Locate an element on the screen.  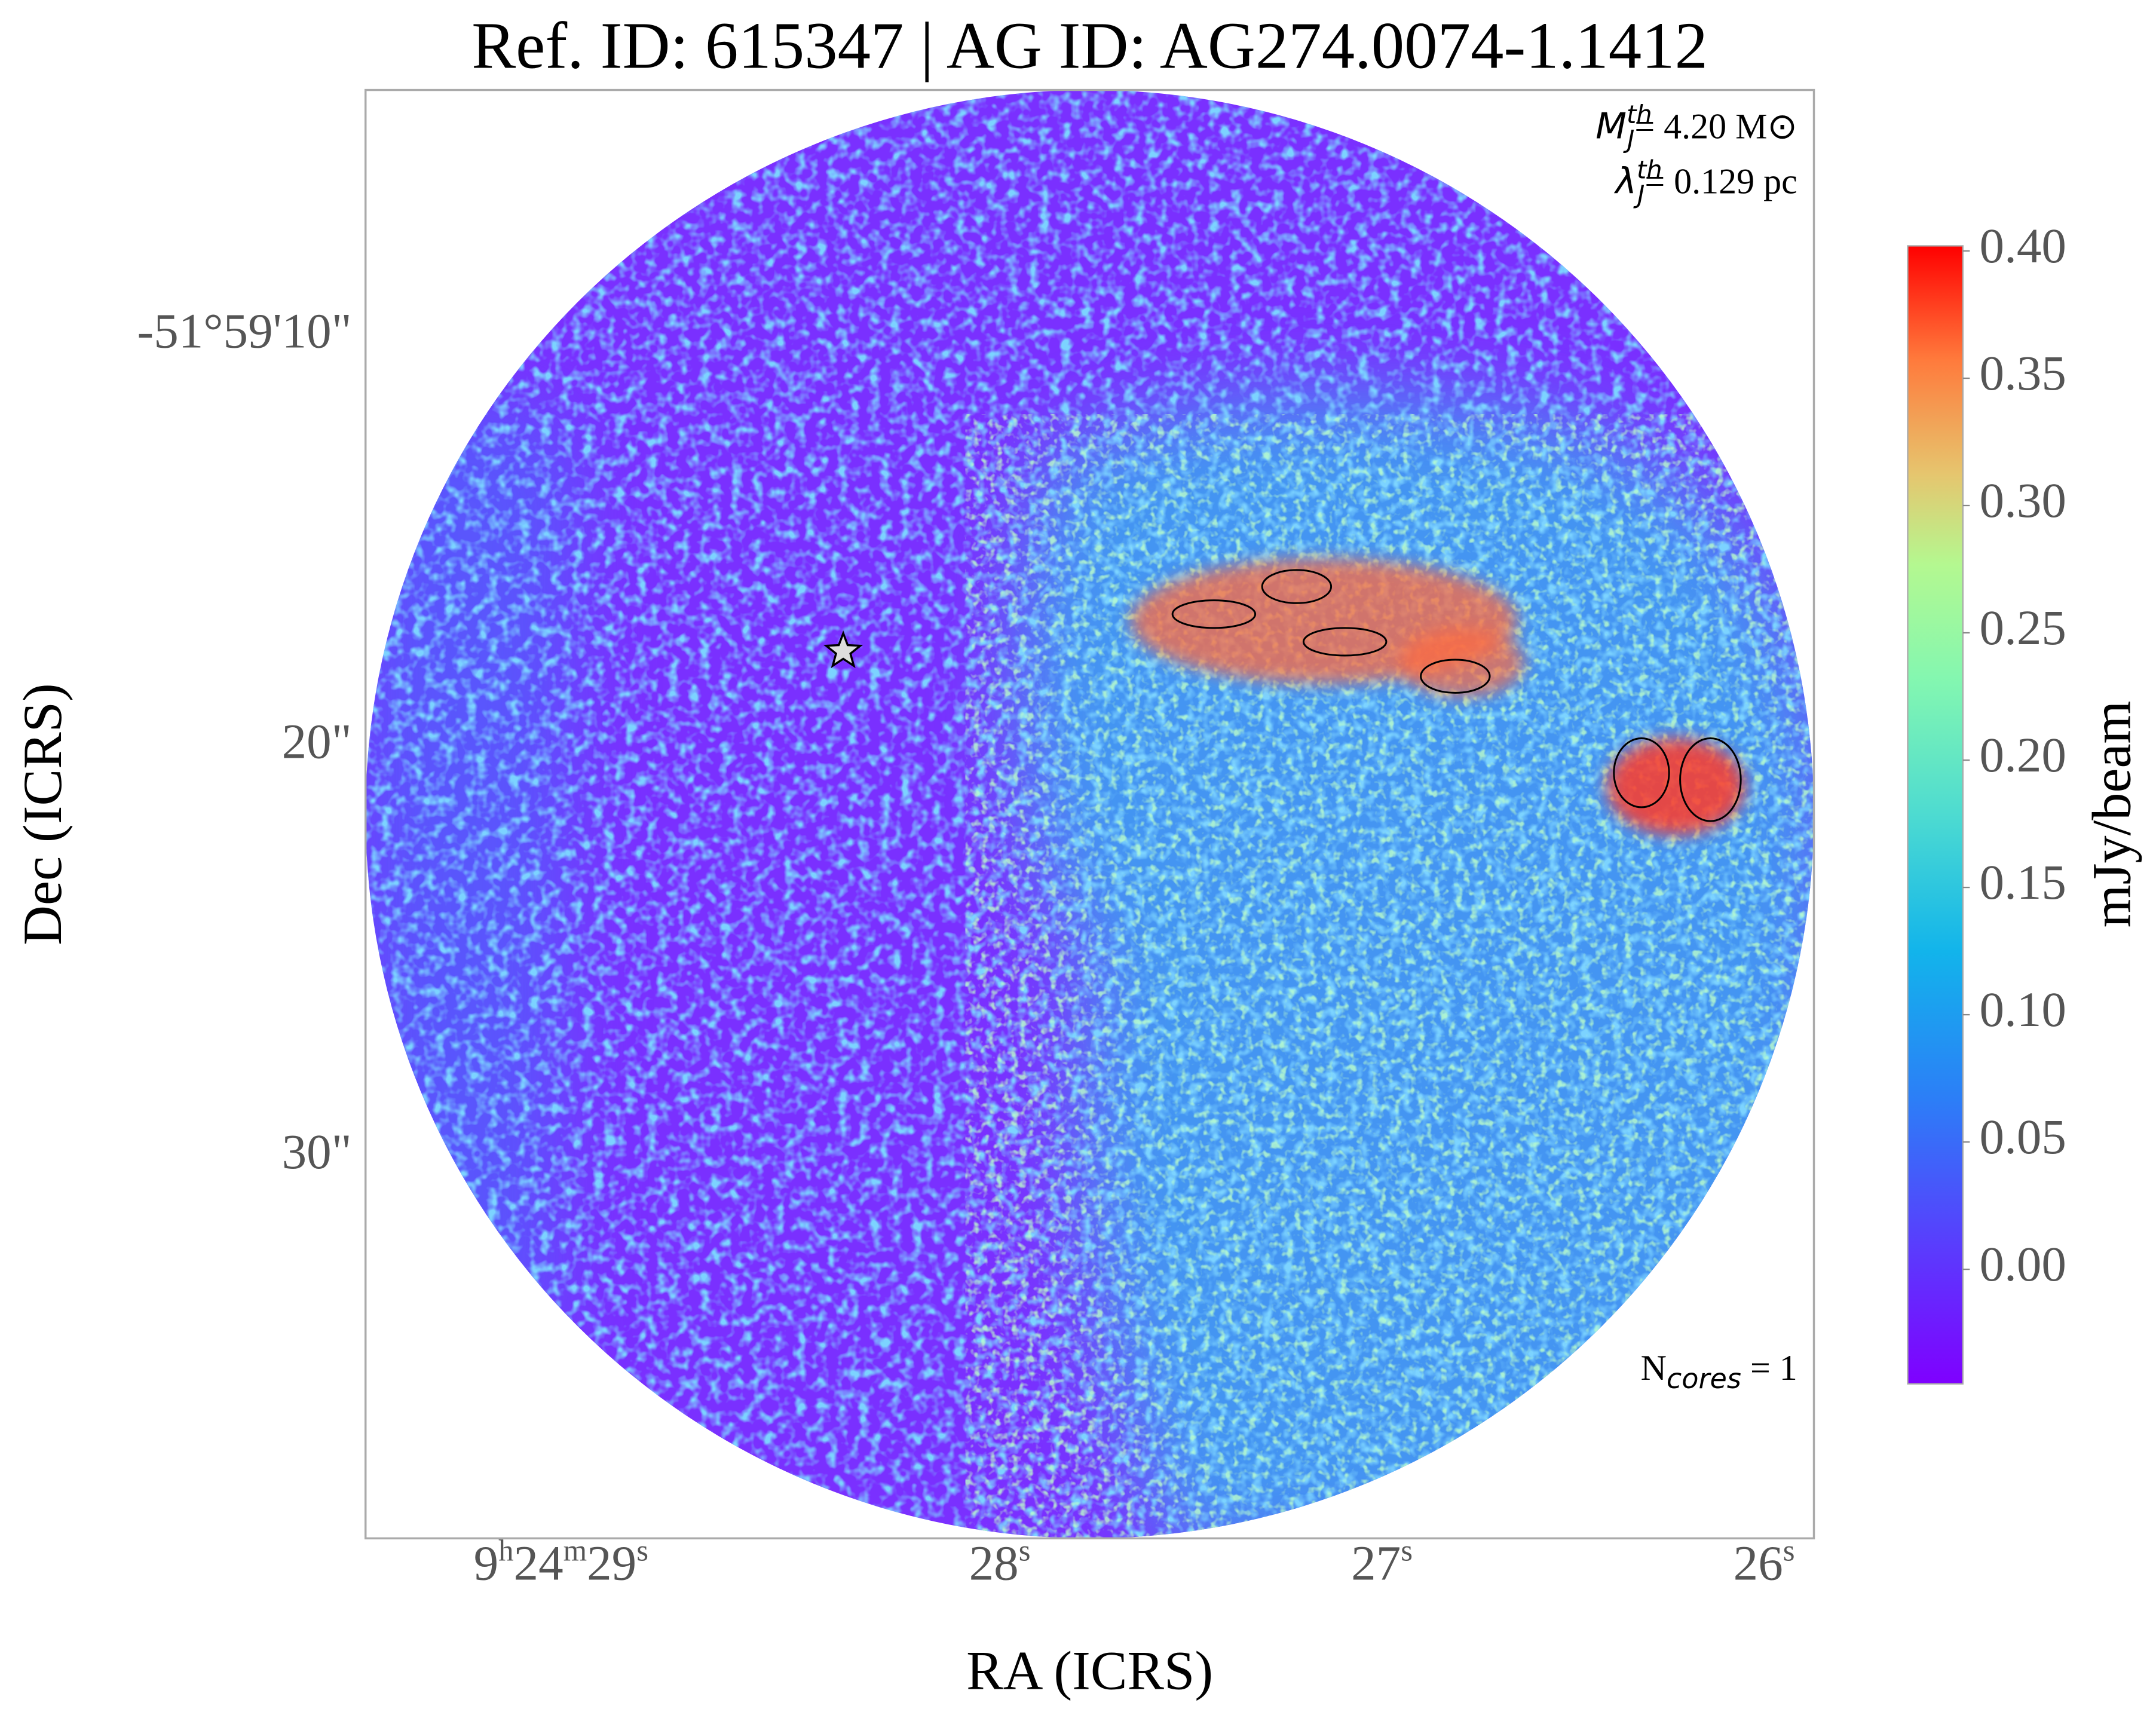
x-tick-label: 27s is located at coordinates (1382, 1561).